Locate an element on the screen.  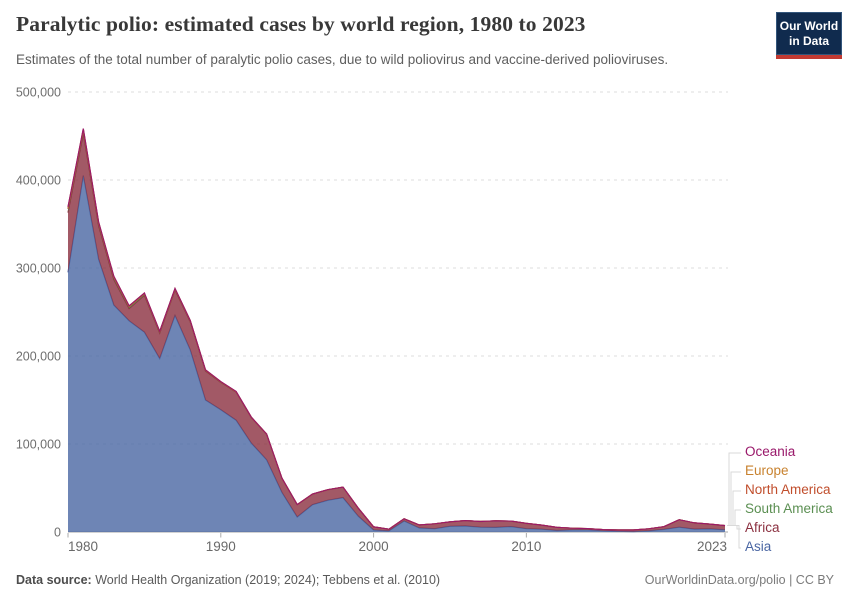
legend-item-south-america: South America is located at coordinates (789, 508).